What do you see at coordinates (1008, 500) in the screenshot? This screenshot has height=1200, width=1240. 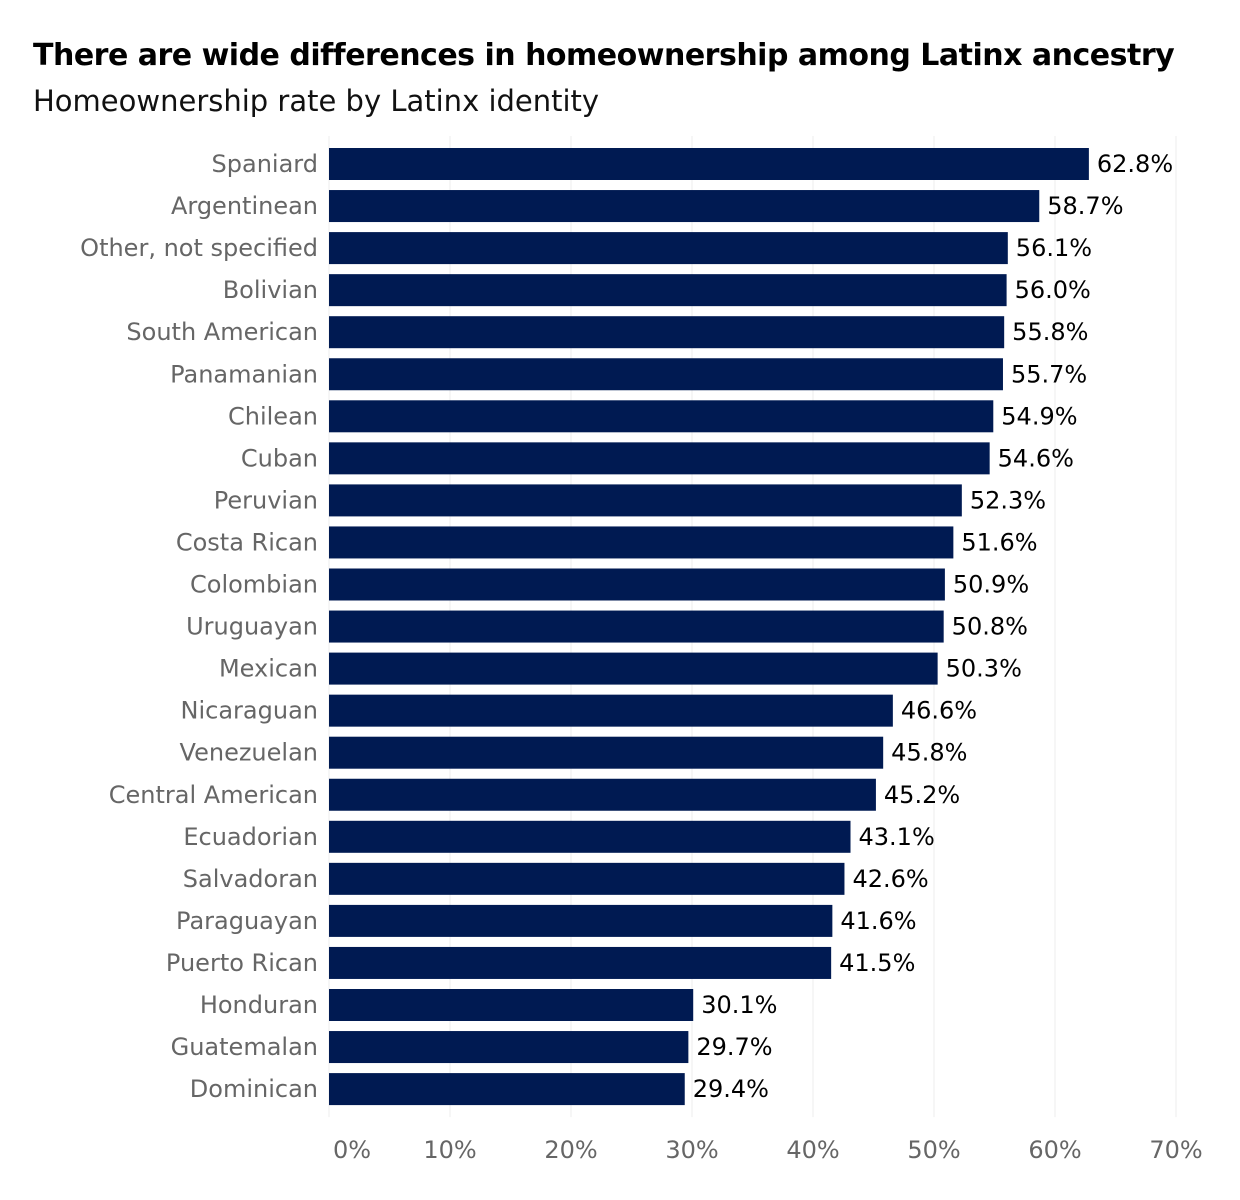 I see `value-label: 52.3%` at bounding box center [1008, 500].